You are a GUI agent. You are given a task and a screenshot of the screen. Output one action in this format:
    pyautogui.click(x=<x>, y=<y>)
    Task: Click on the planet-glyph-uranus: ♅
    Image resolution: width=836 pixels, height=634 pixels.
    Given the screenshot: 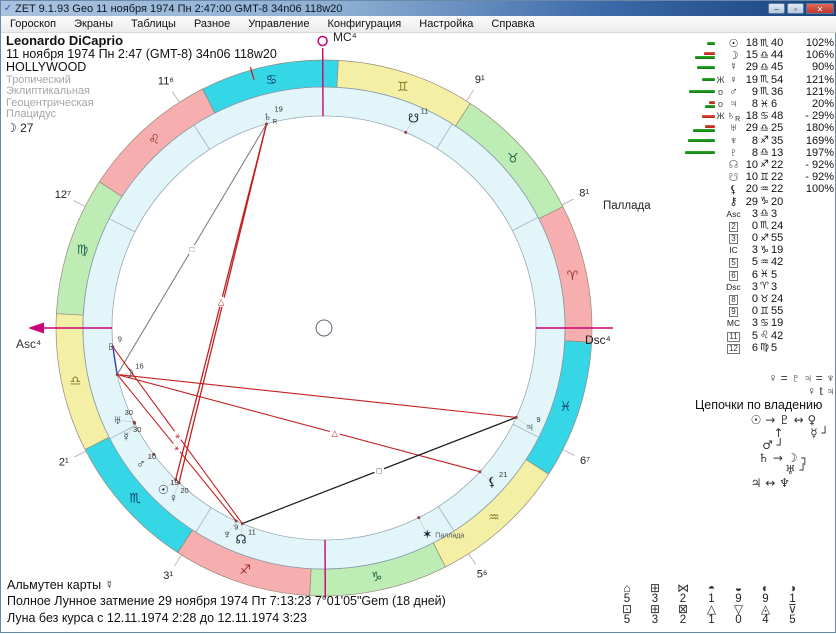 What is the action you would take?
    pyautogui.click(x=117, y=420)
    